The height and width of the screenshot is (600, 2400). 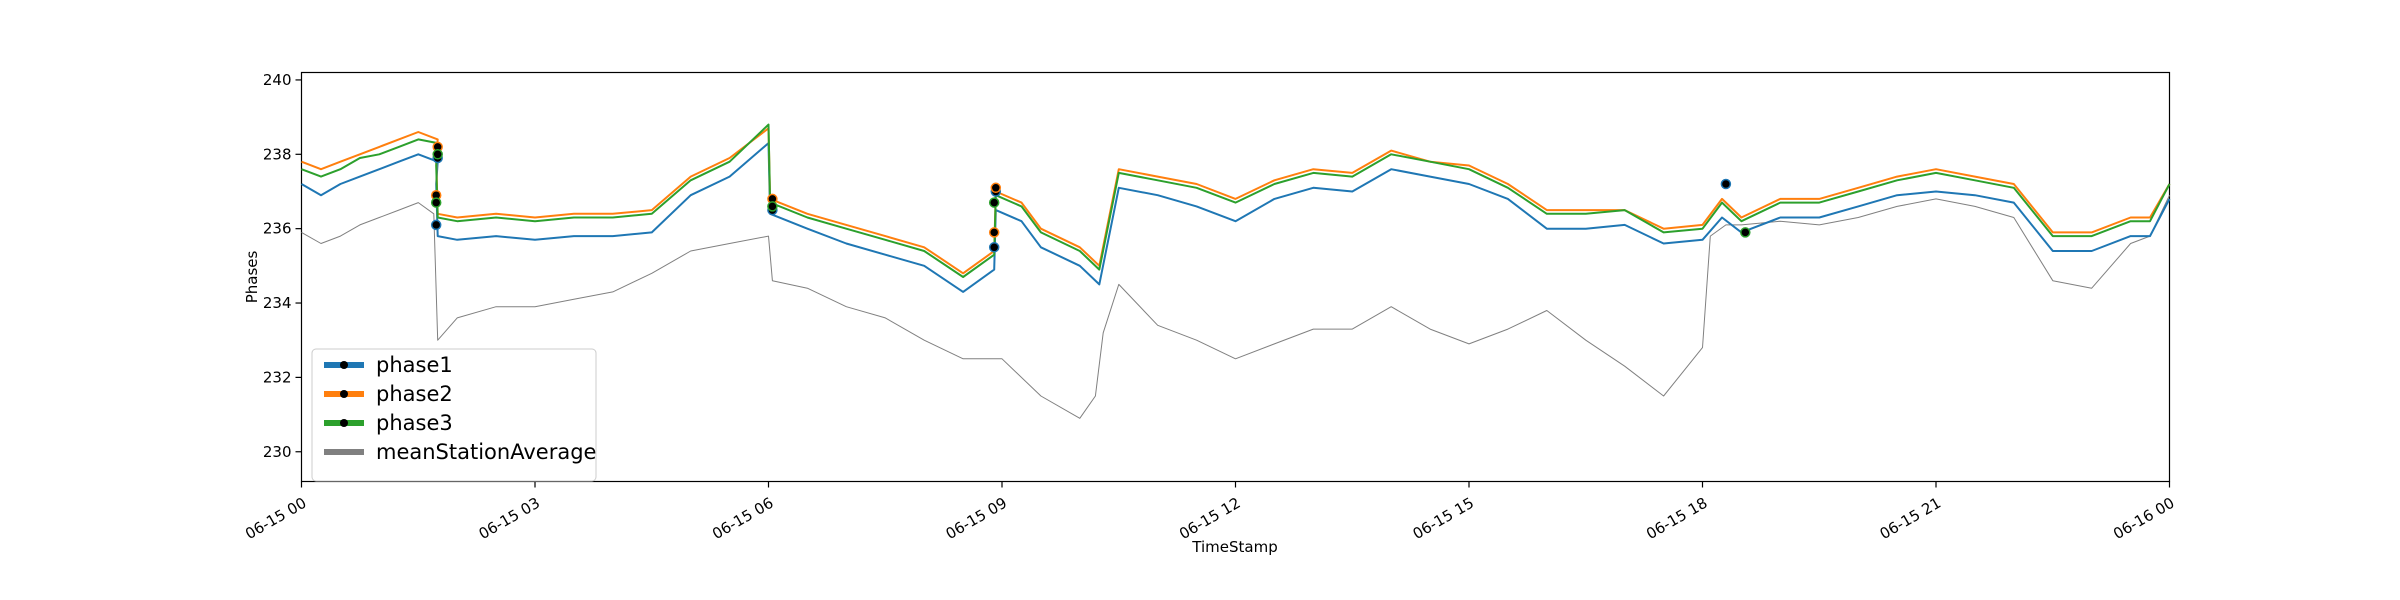 I want to click on x-tick-label: 06-15 00, so click(x=275, y=518).